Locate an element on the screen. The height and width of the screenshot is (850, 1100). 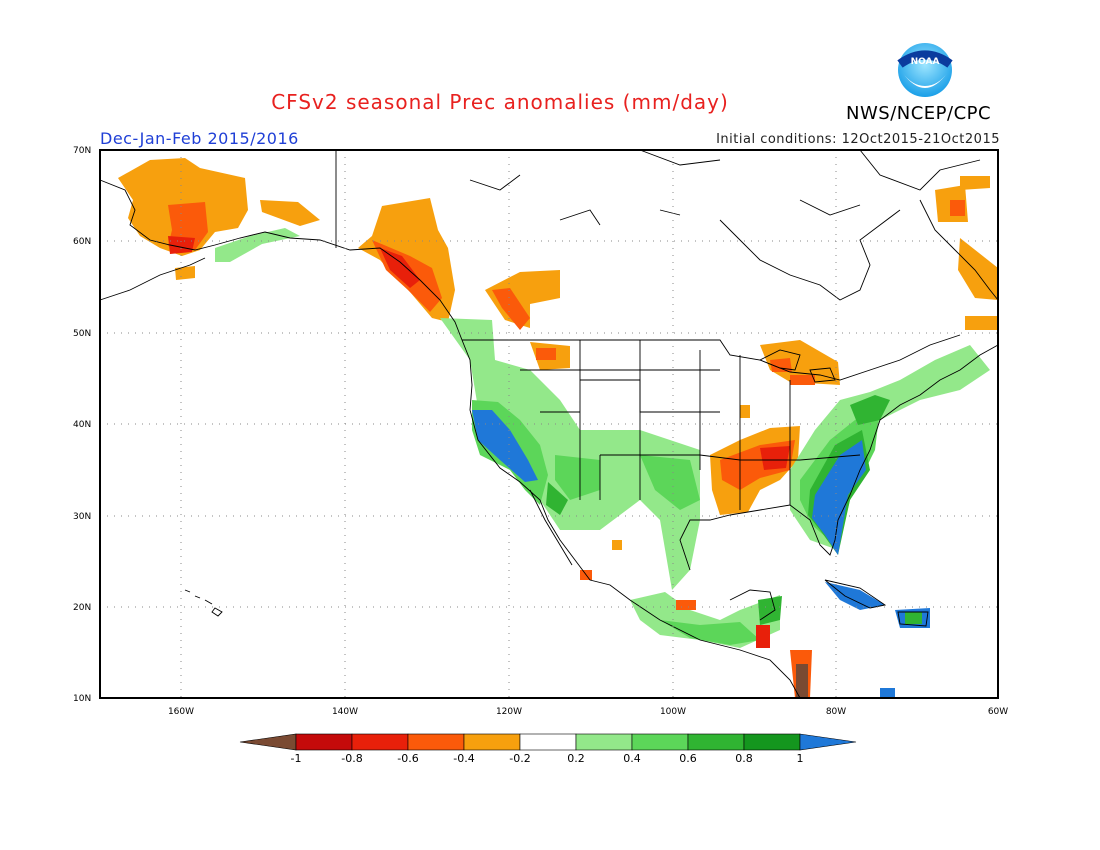
lat-label: 60N is located at coordinates (82, 242).